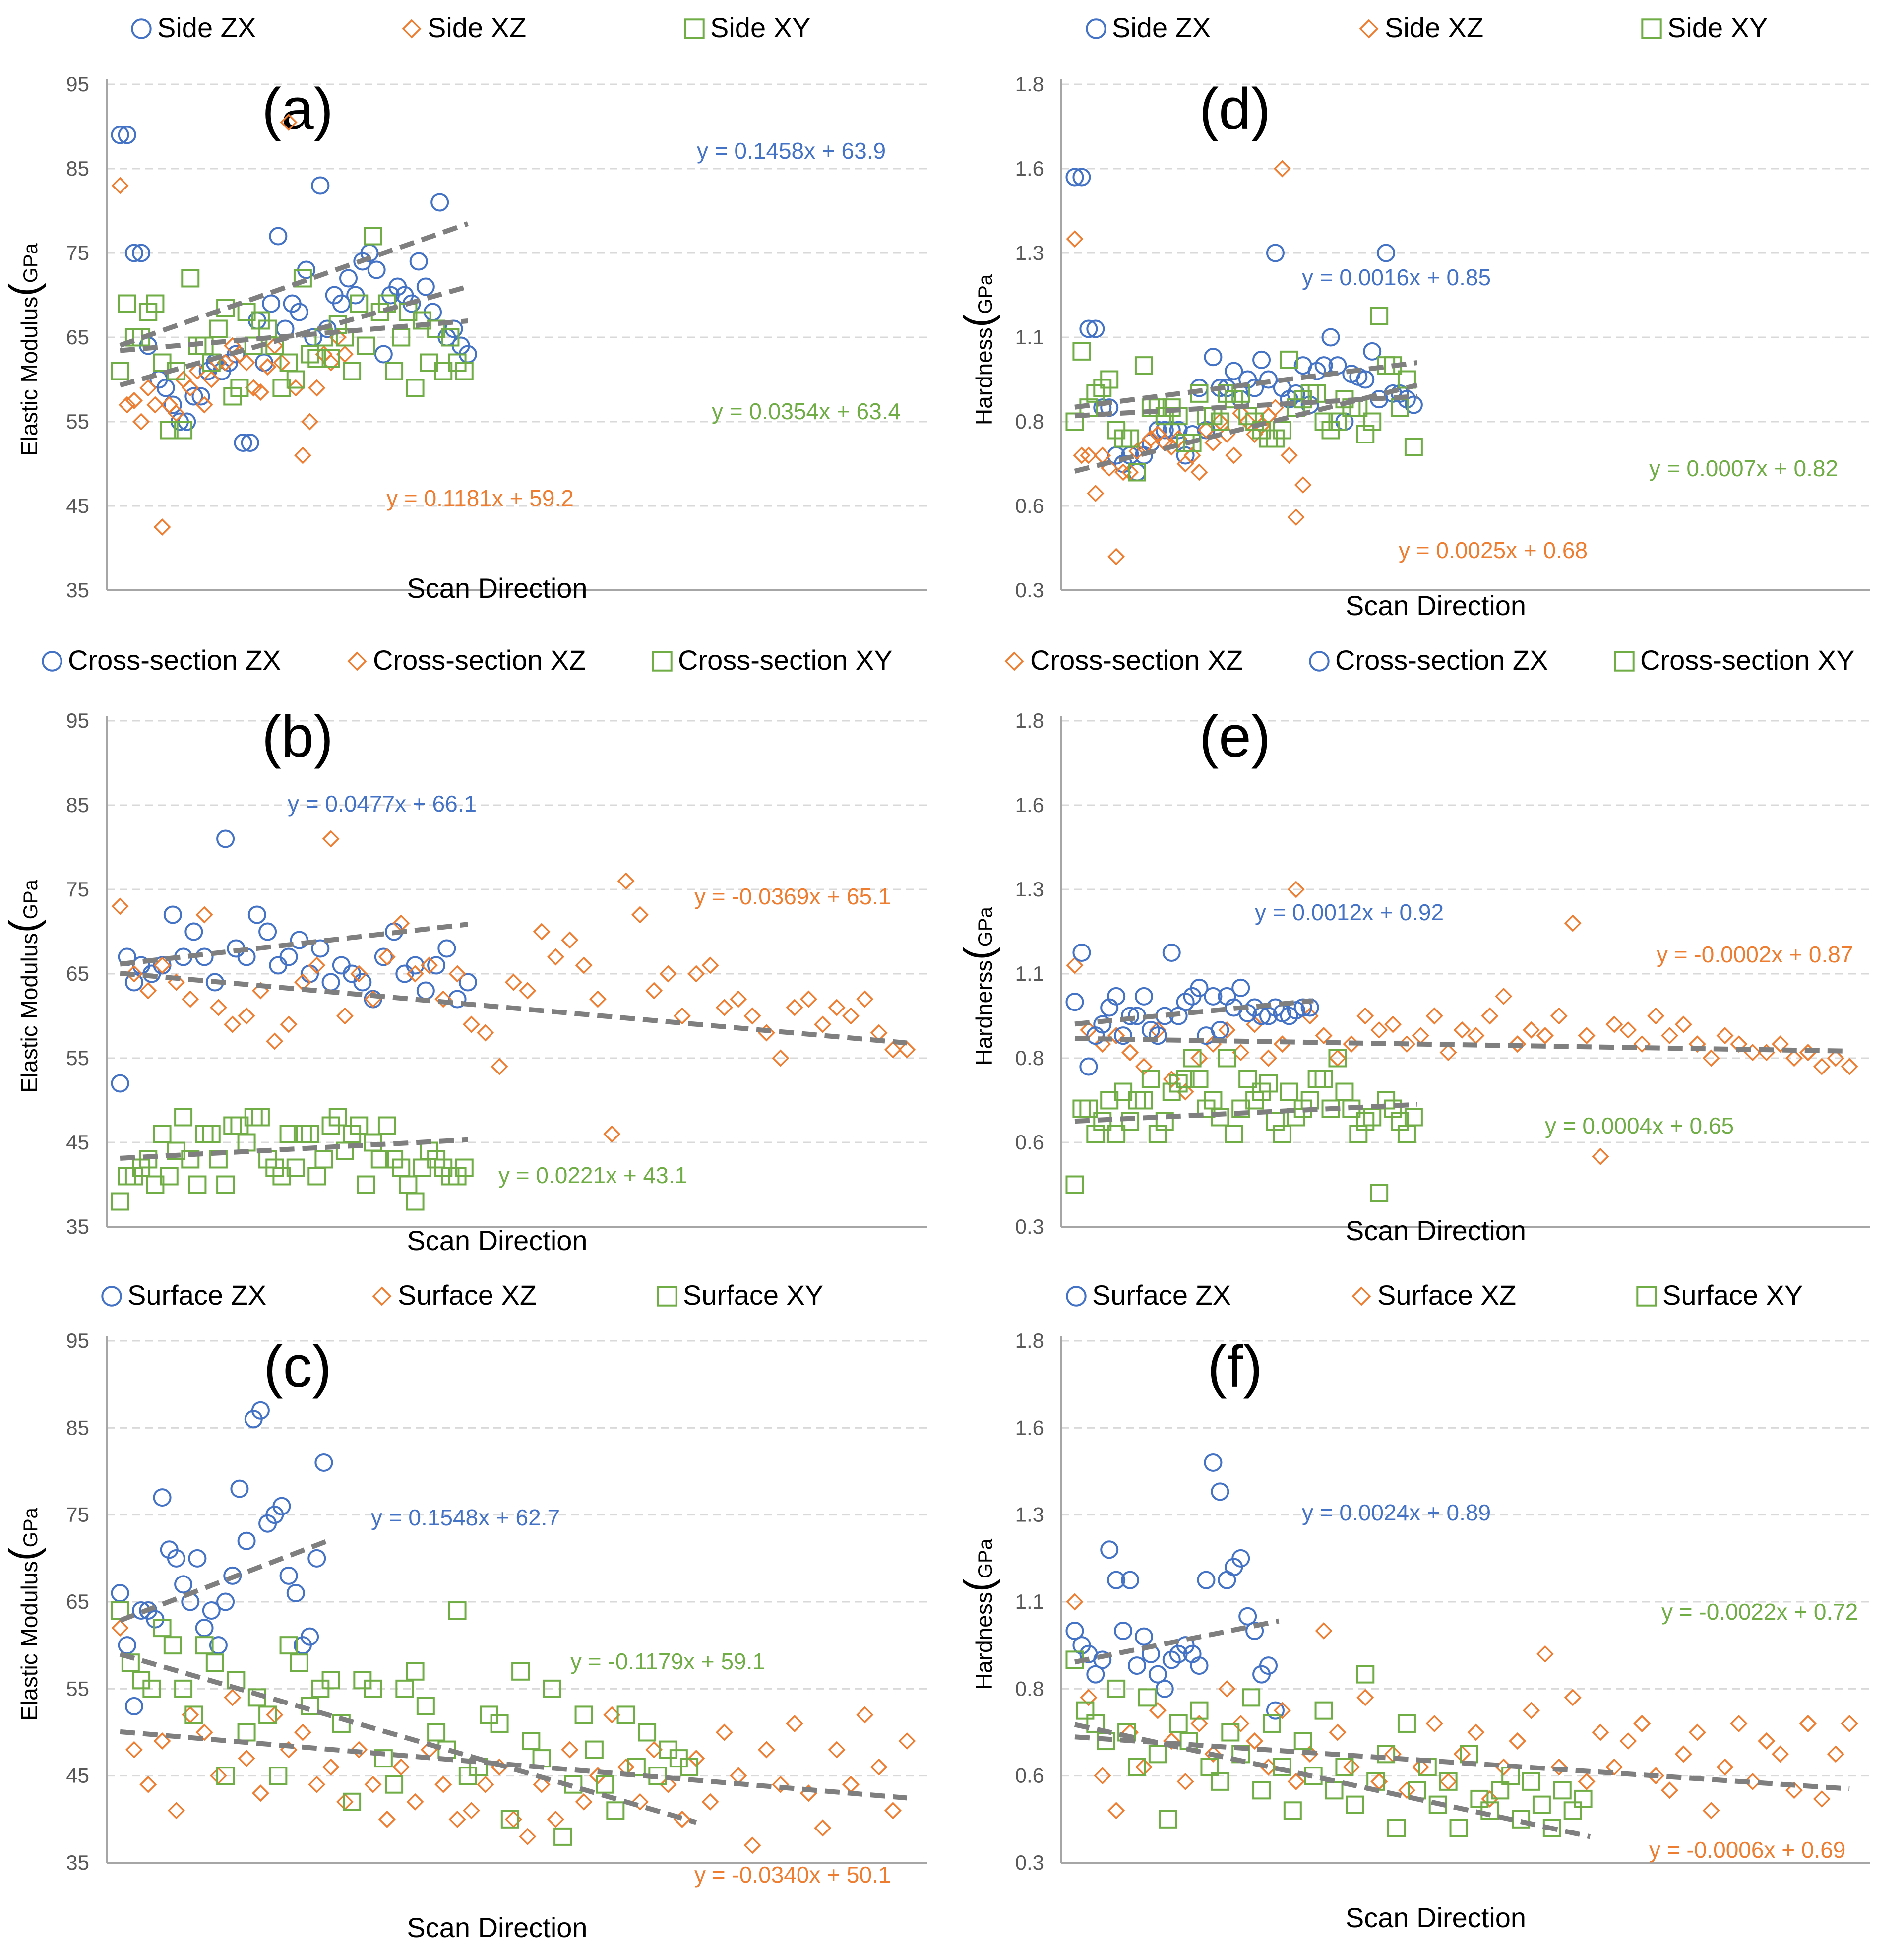 This screenshot has height=1956, width=1904. Describe the element at coordinates (1462, 1706) in the screenshot. I see `series-surface-xz` at that location.